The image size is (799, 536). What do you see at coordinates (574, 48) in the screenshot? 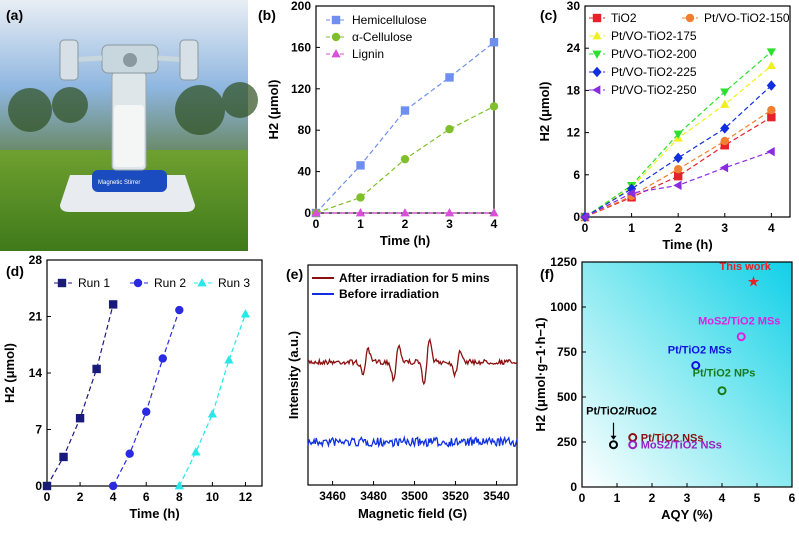
I see `y-tick-label: 24` at bounding box center [574, 48].